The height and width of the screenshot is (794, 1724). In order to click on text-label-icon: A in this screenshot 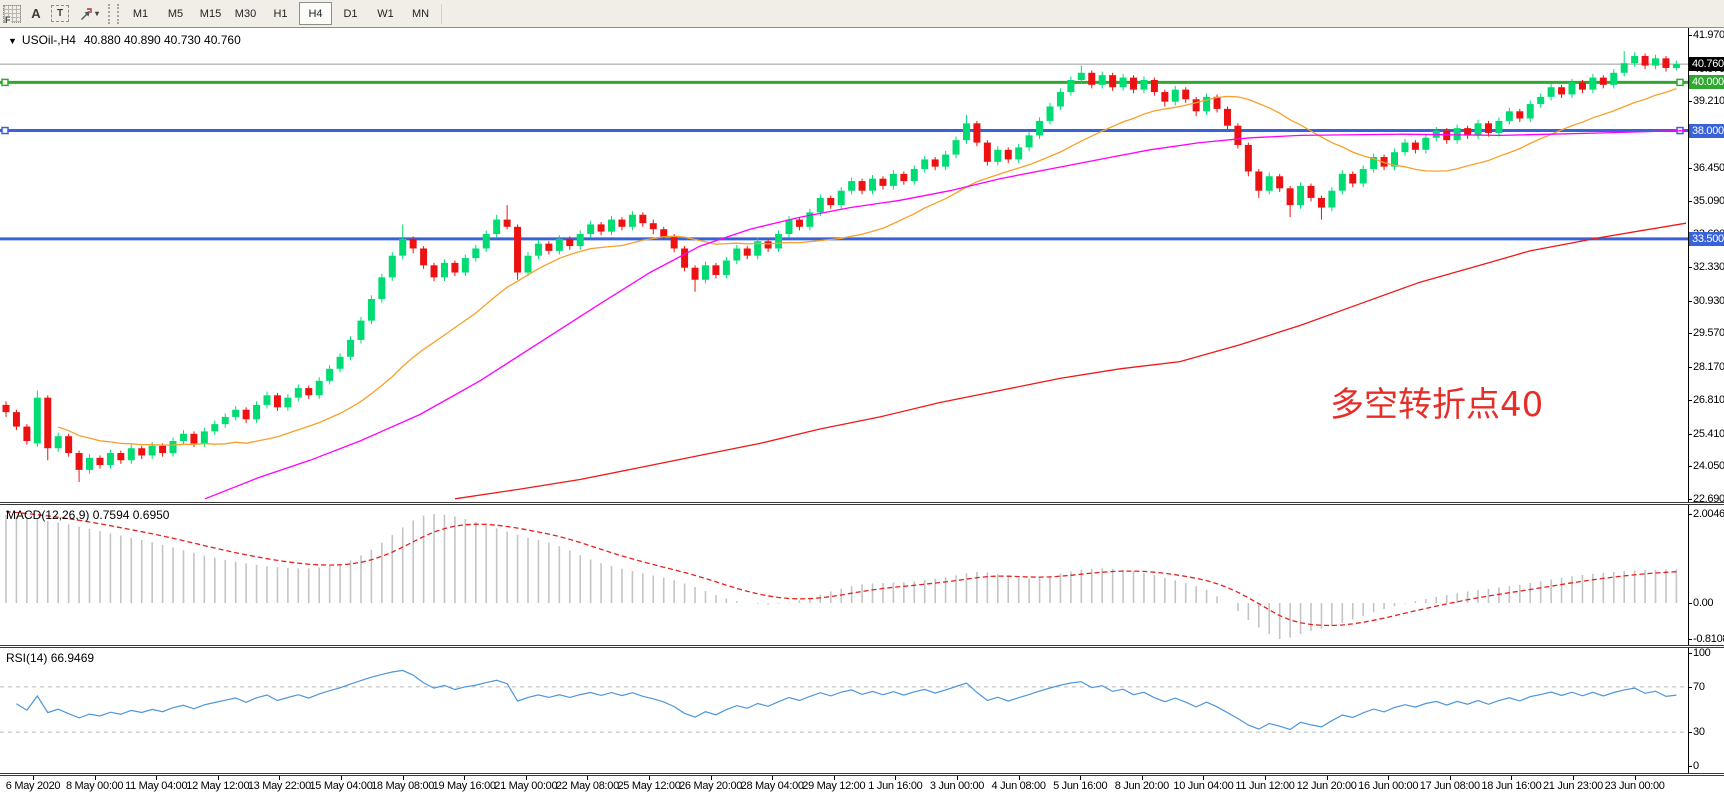, I will do `click(36, 13)`.